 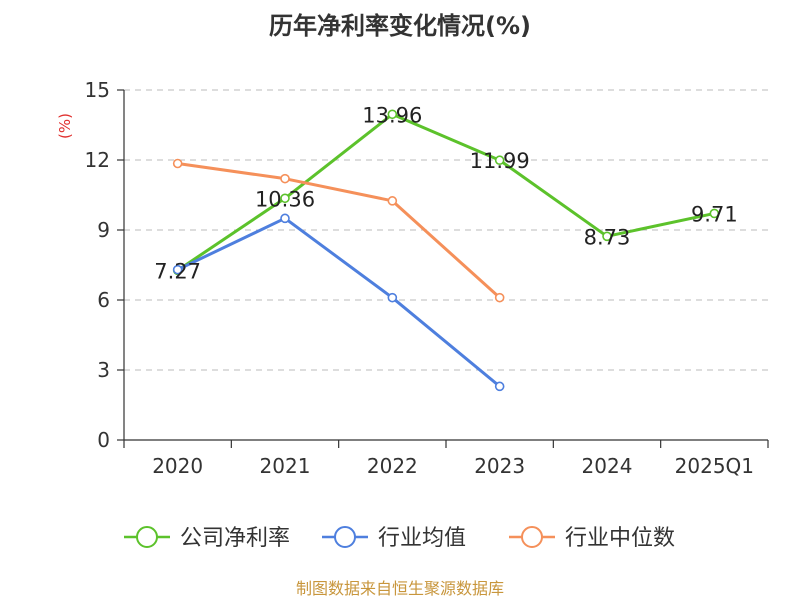 What do you see at coordinates (97, 90) in the screenshot?
I see `y-tick-label: 15` at bounding box center [97, 90].